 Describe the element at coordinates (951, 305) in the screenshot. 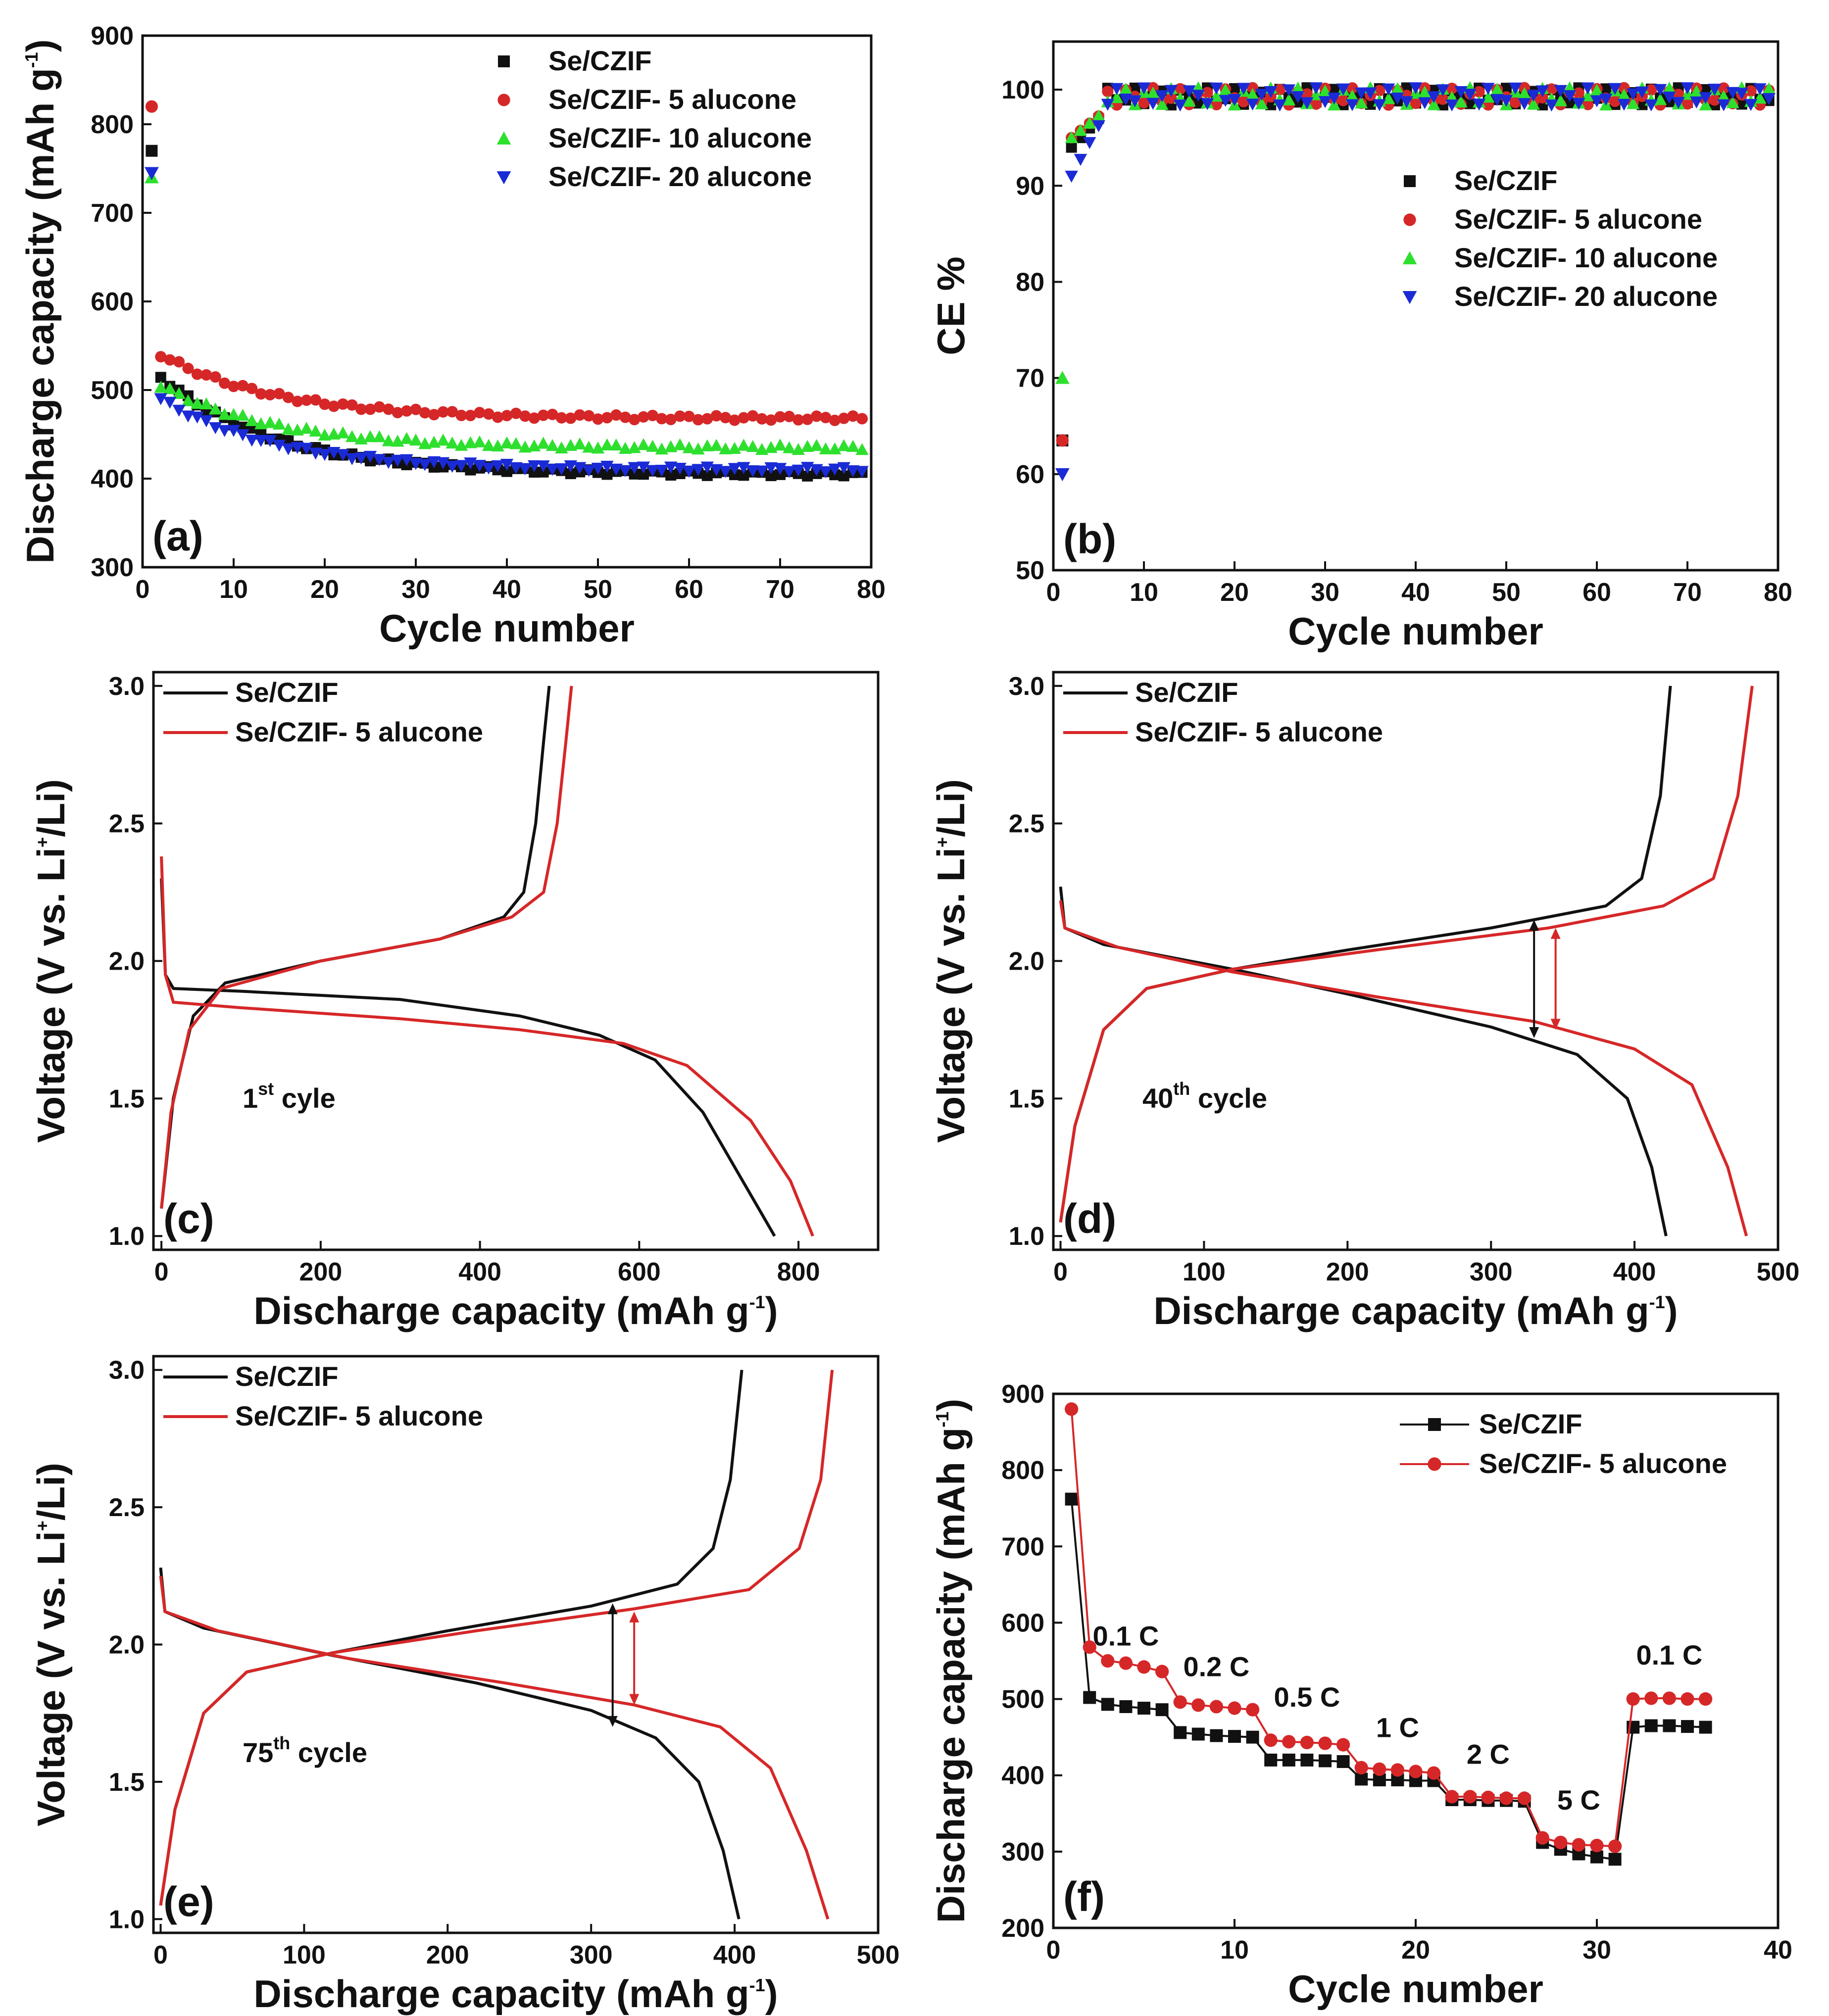

I see `label-part: CE %` at that location.